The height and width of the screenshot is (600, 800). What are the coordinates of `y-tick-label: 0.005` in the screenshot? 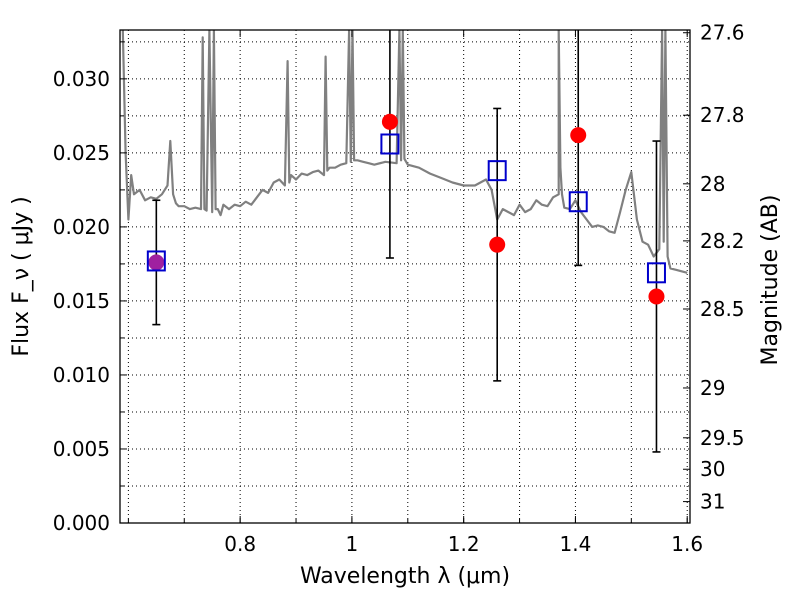 It's located at (81, 449).